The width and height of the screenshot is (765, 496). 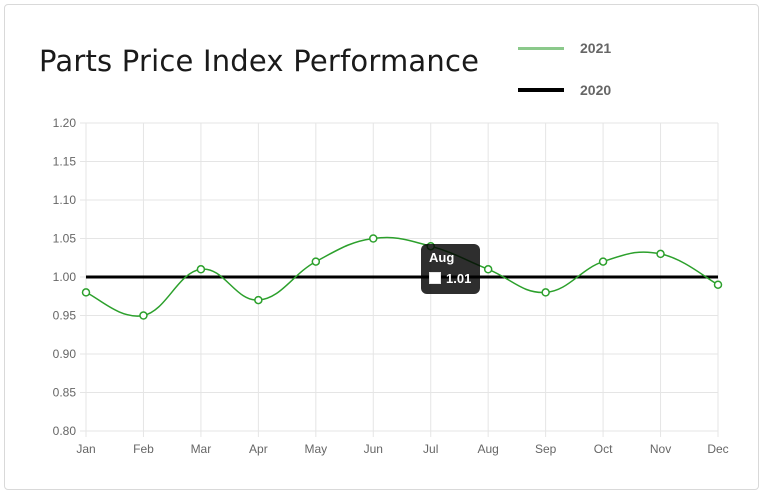 I want to click on y-axis-ticks: 0.80 0.85 0.90 0.95 1.00 1.05 1.10 1.15 1.20, so click(x=65, y=277).